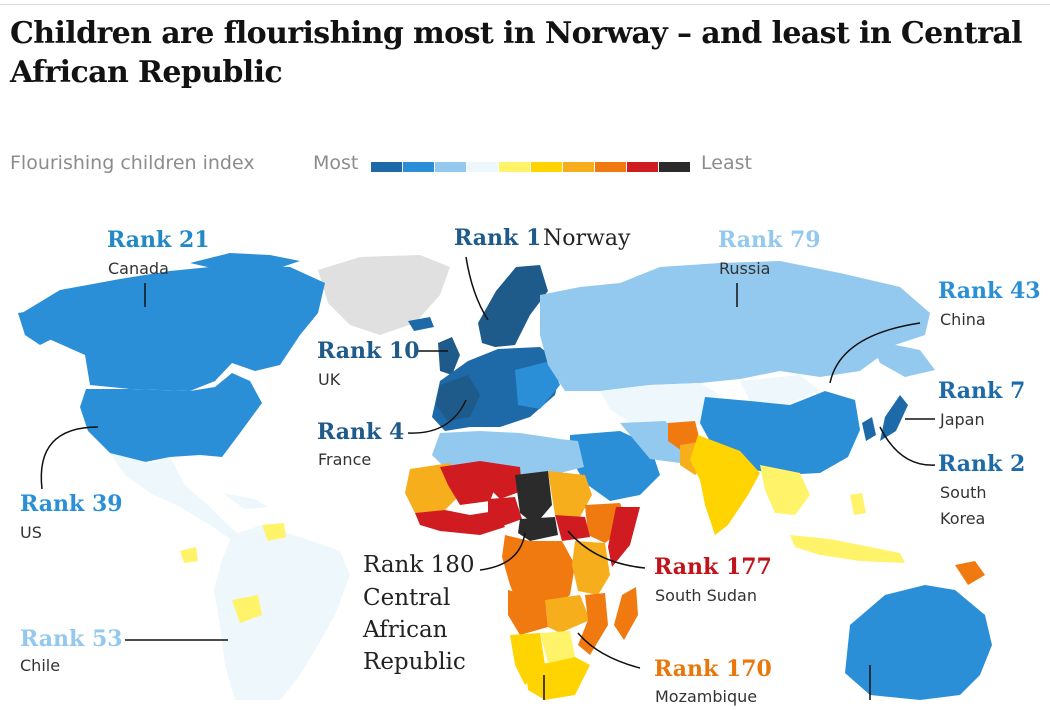 The height and width of the screenshot is (710, 1050). I want to click on leader-south-sudan, so click(606, 549).